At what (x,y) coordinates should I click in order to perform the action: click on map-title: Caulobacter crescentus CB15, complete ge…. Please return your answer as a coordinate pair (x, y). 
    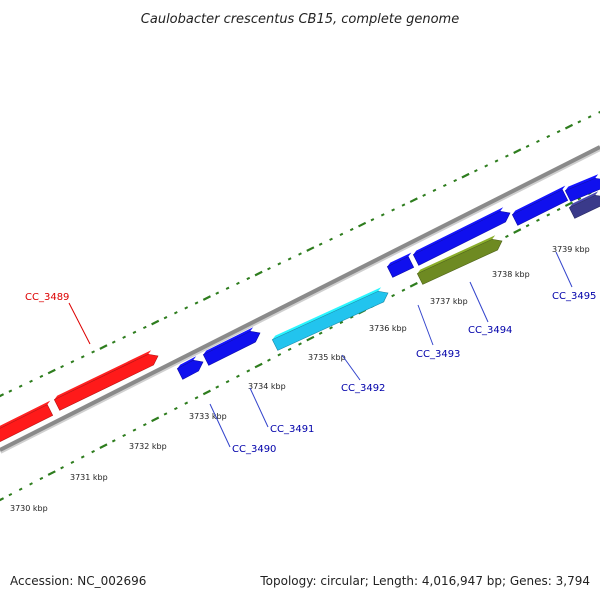
    Looking at the image, I should click on (300, 19).